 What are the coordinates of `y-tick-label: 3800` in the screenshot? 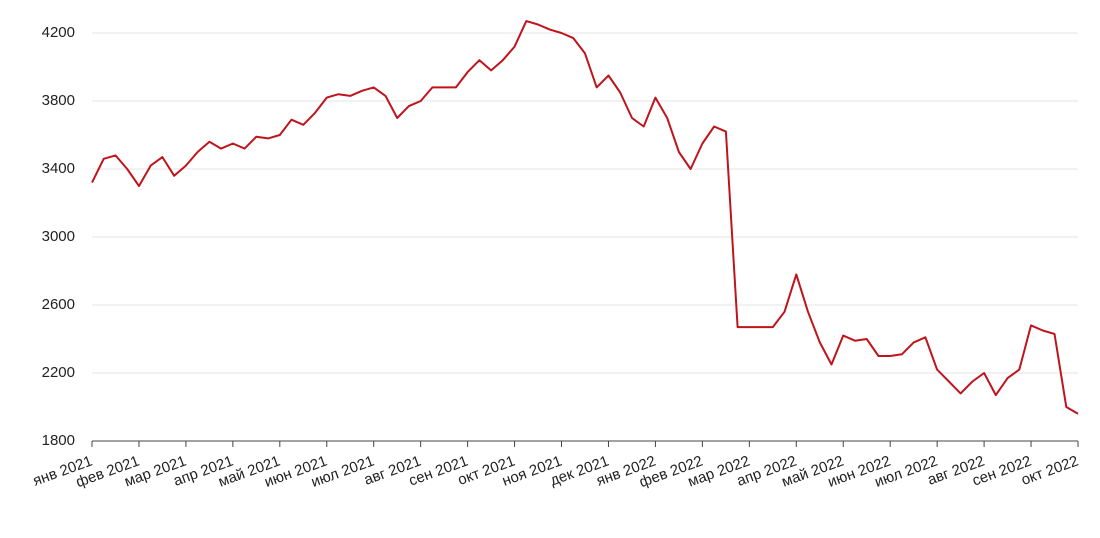 It's located at (58, 100).